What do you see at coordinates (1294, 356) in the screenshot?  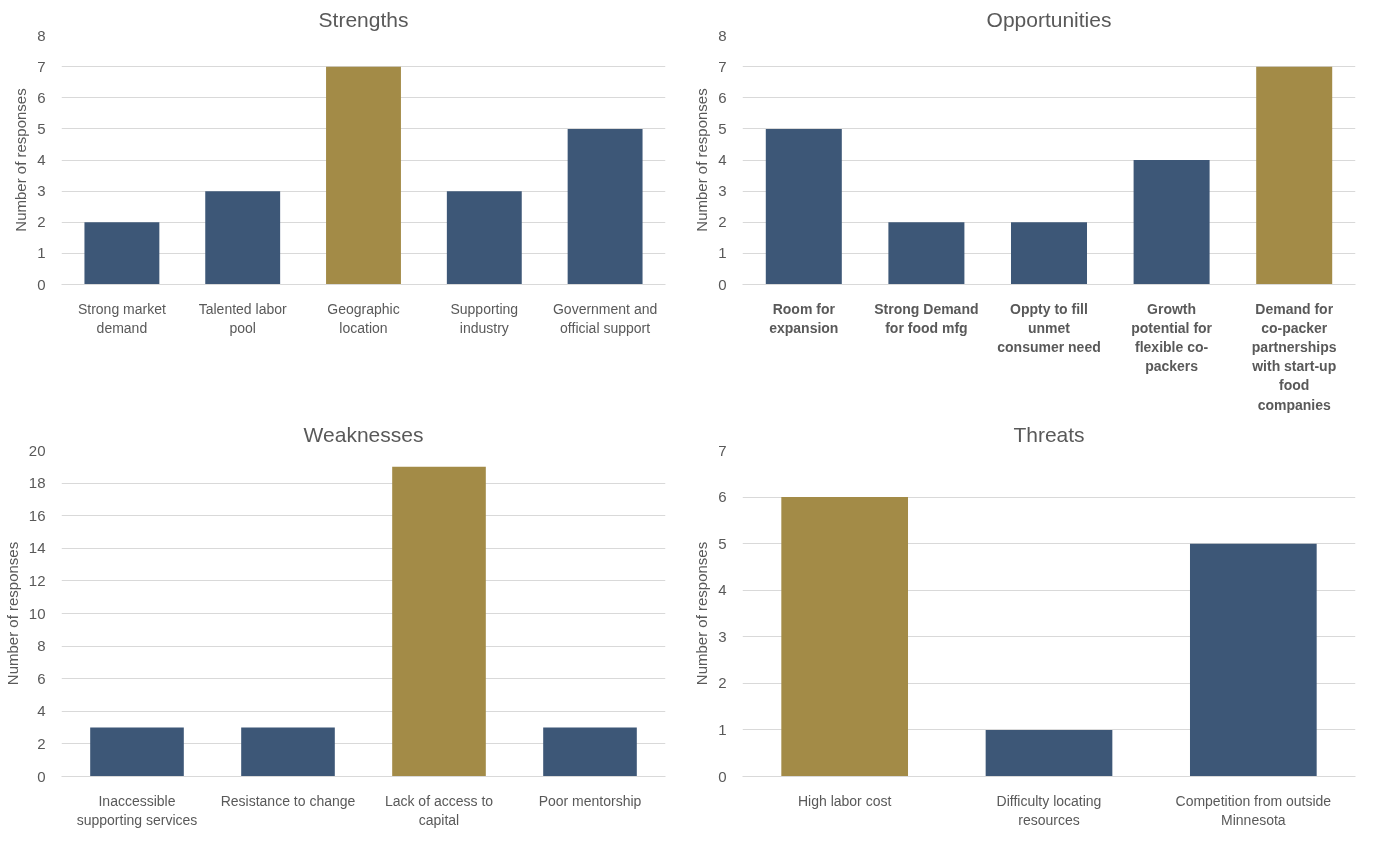 I see `x-tick-label: Demand for co-packer partnerships with start-up food companies` at bounding box center [1294, 356].